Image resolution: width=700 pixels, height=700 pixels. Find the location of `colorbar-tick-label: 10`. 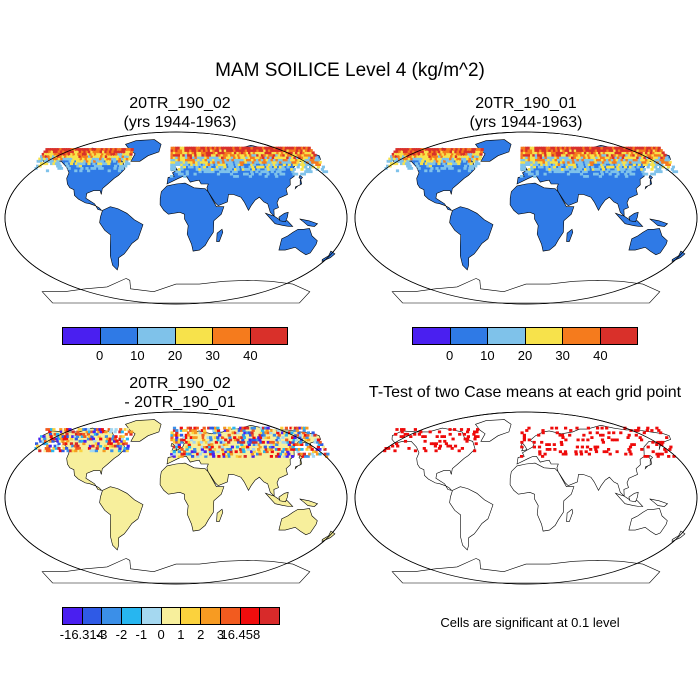

colorbar-tick-label: 10 is located at coordinates (487, 355).